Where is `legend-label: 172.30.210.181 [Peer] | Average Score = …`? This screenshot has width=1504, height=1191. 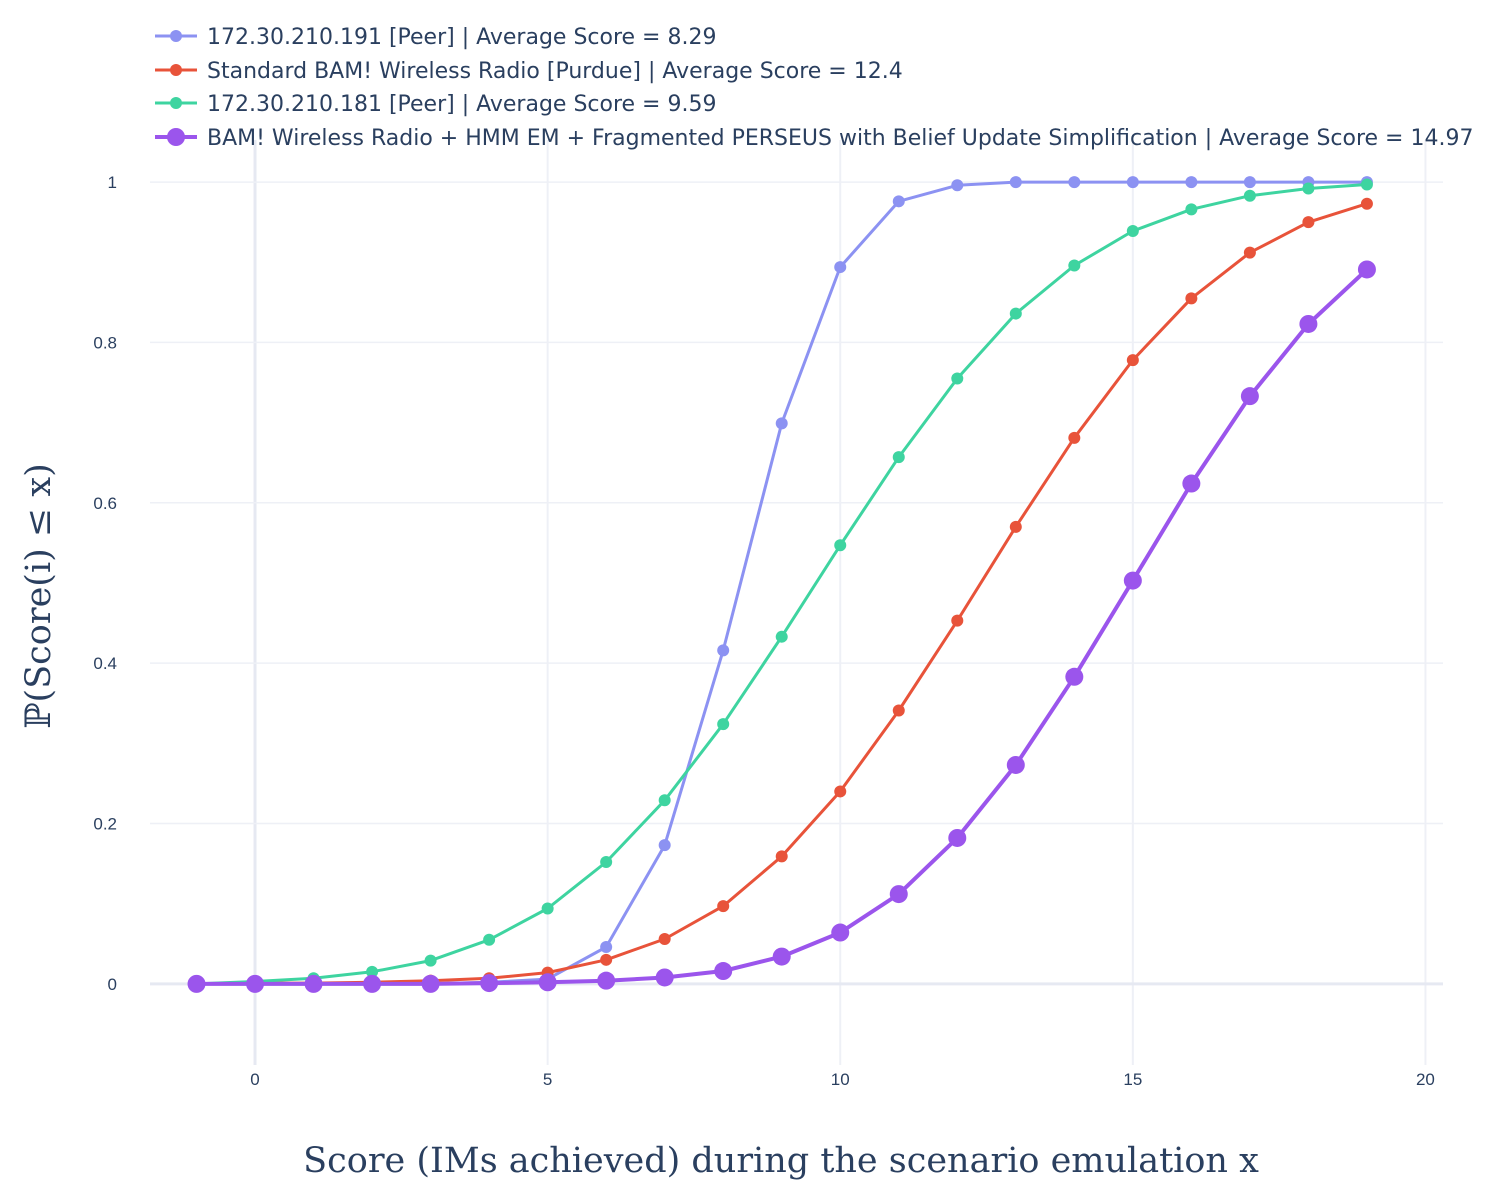 legend-label: 172.30.210.181 [Peer] | Average Score = … is located at coordinates (461, 104).